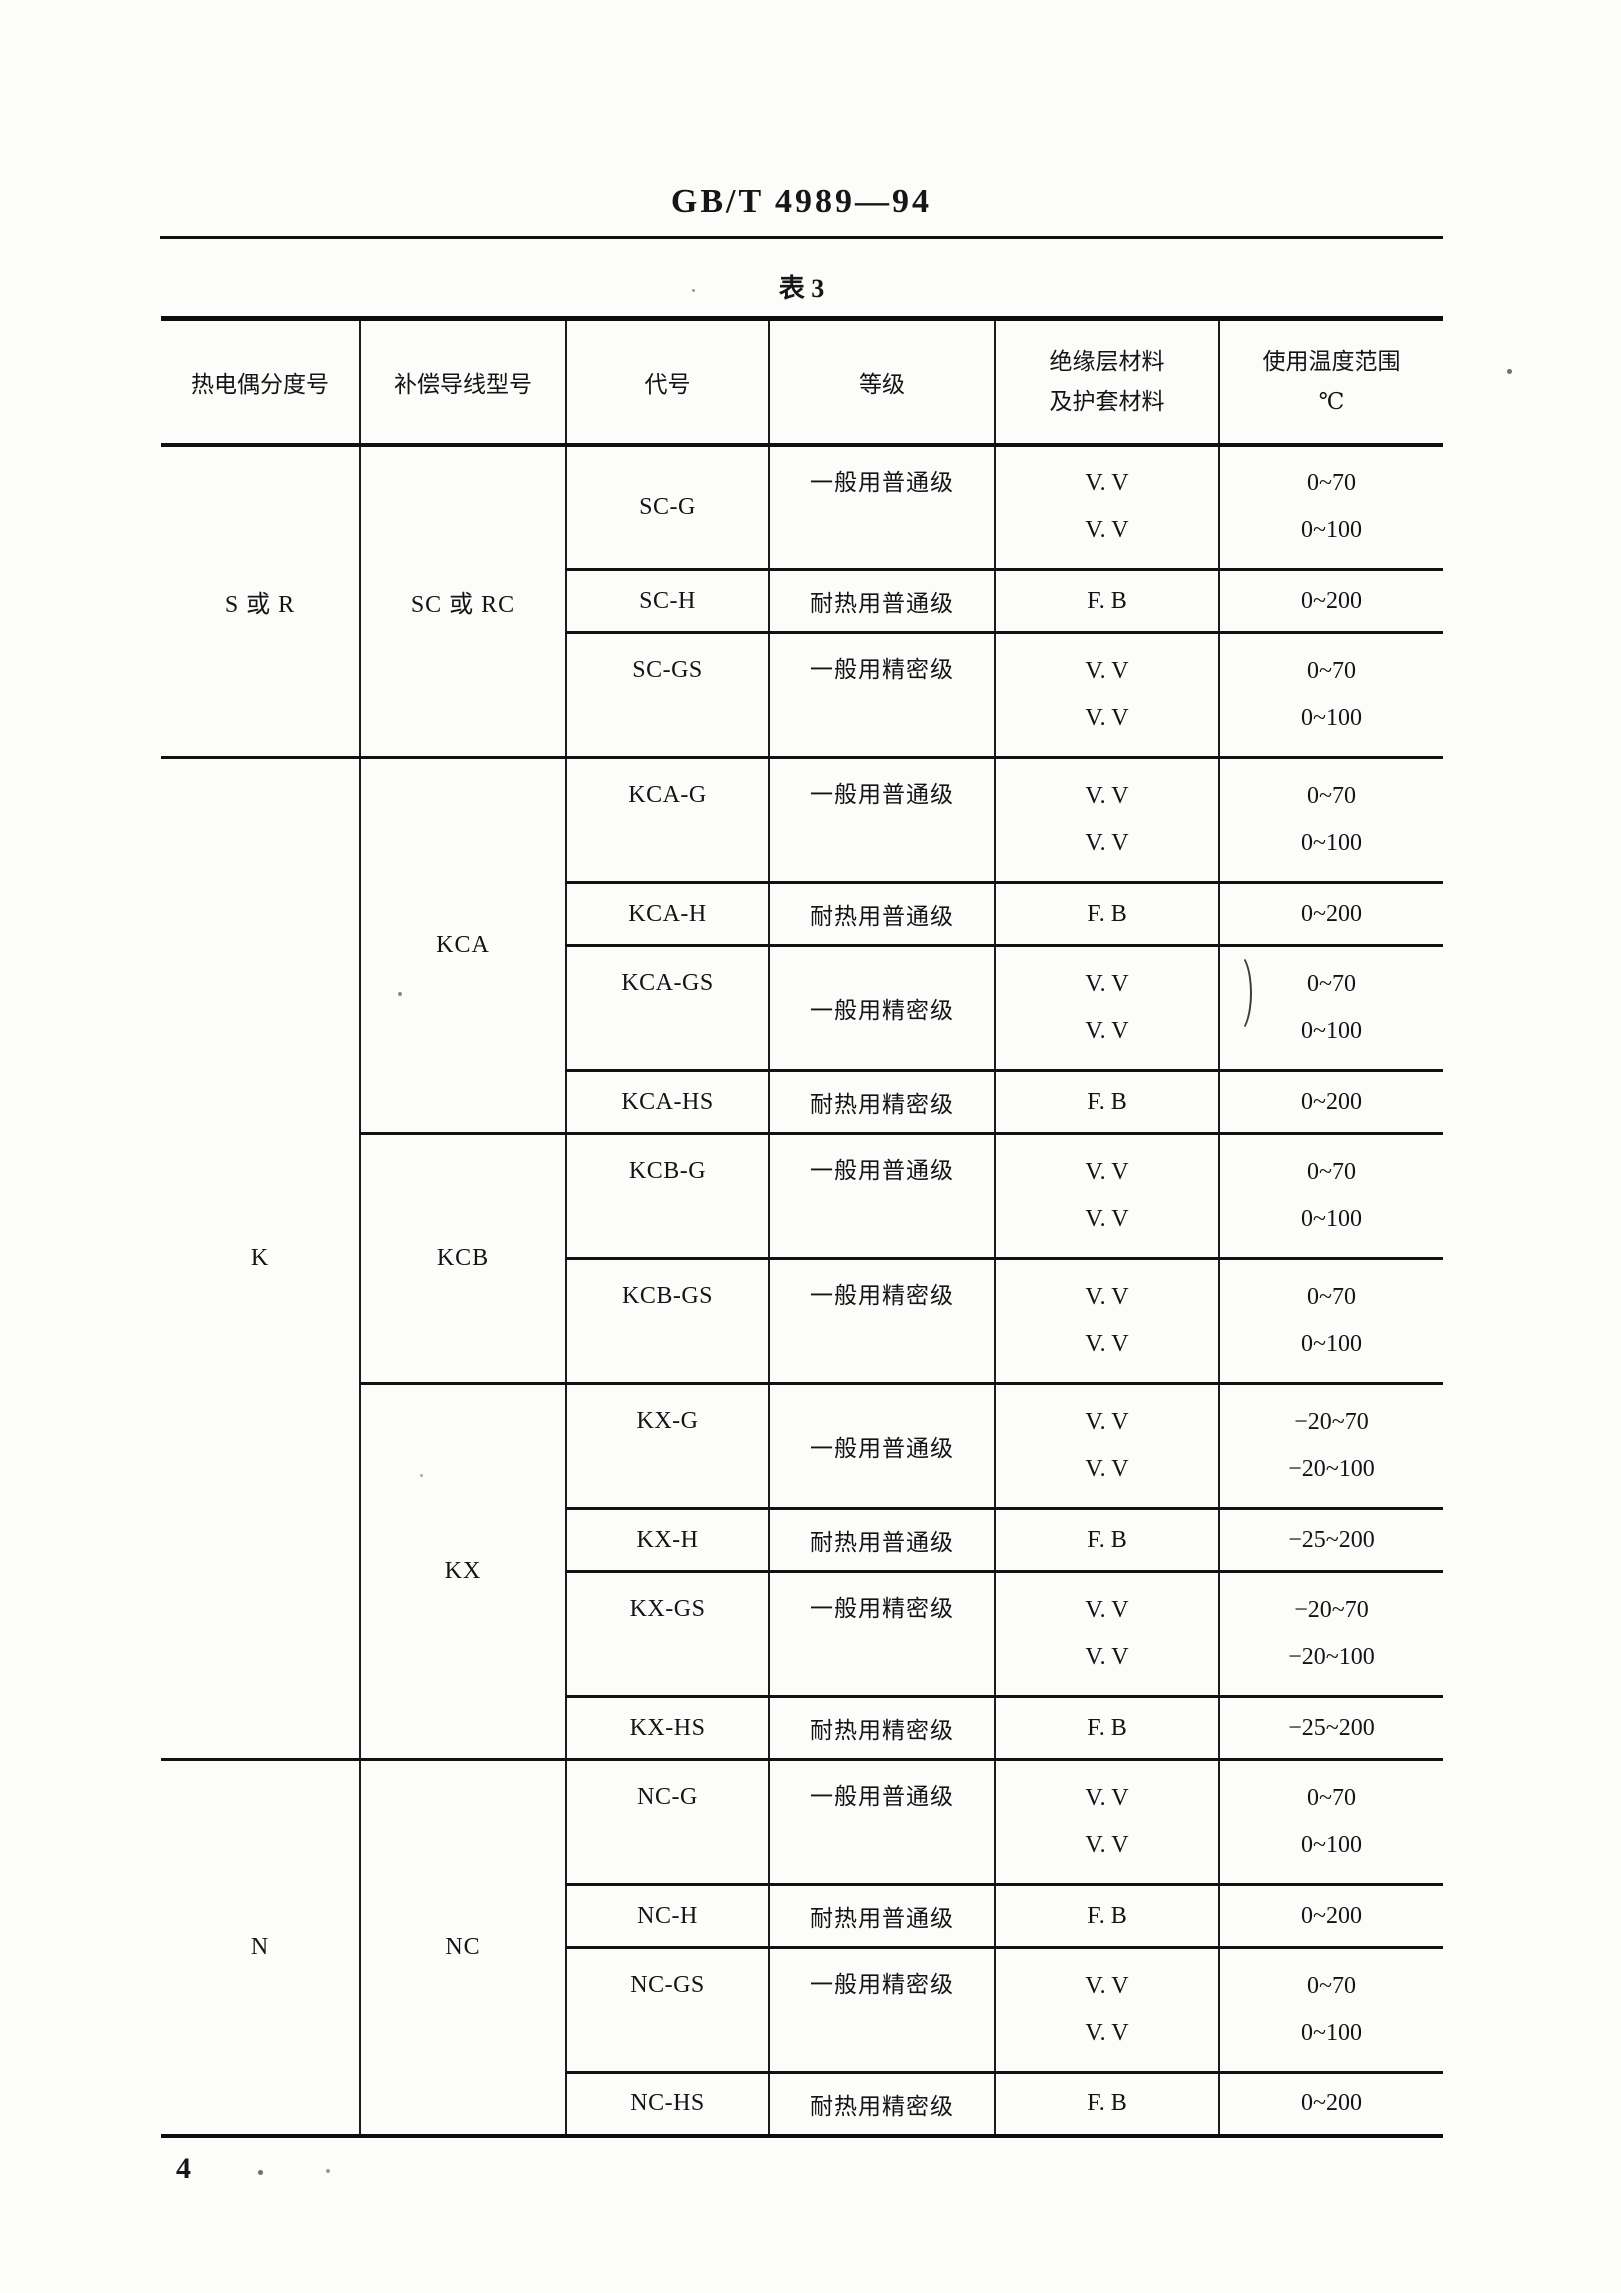 The height and width of the screenshot is (2293, 1621). I want to click on page-number: 4, so click(183, 2168).